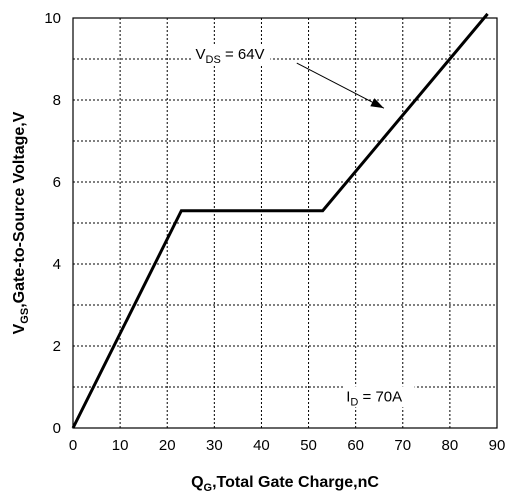  What do you see at coordinates (355, 445) in the screenshot?
I see `x-tick-label: 60` at bounding box center [355, 445].